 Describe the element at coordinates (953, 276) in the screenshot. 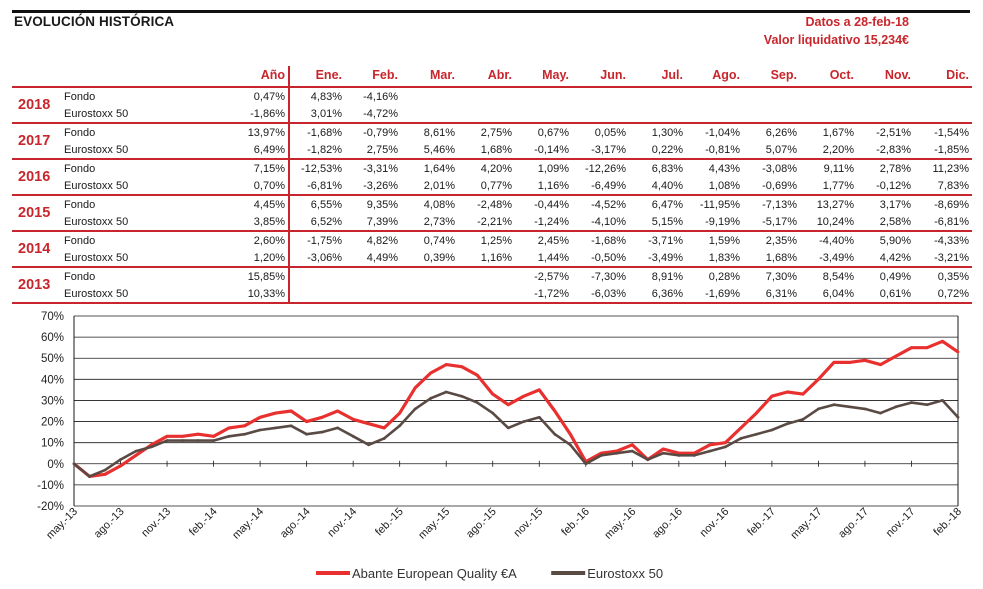

I see `month-cell: 0,35%` at that location.